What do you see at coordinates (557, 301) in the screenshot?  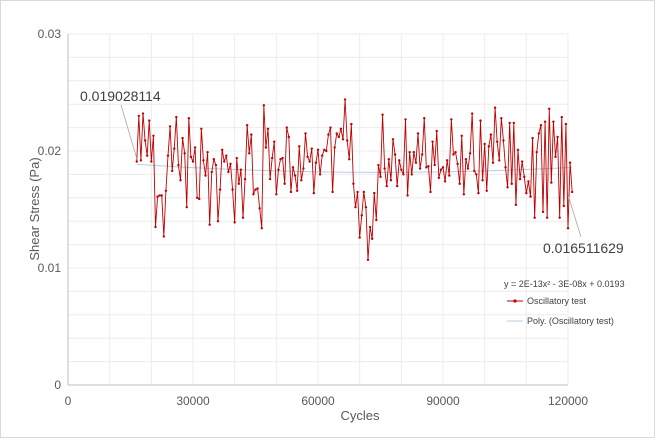 I see `legend-label-oscillatory: Oscillatory test` at bounding box center [557, 301].